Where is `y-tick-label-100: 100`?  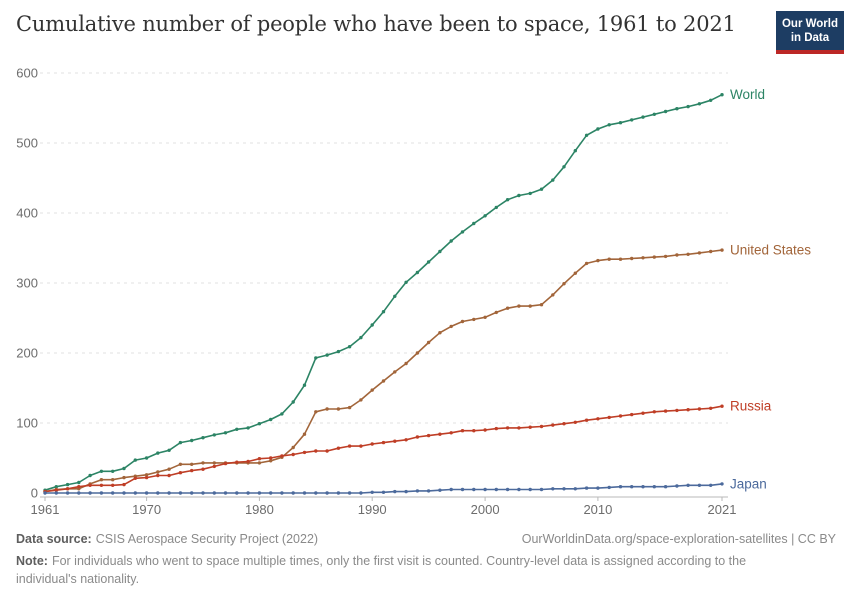 y-tick-label-100: 100 is located at coordinates (27, 423).